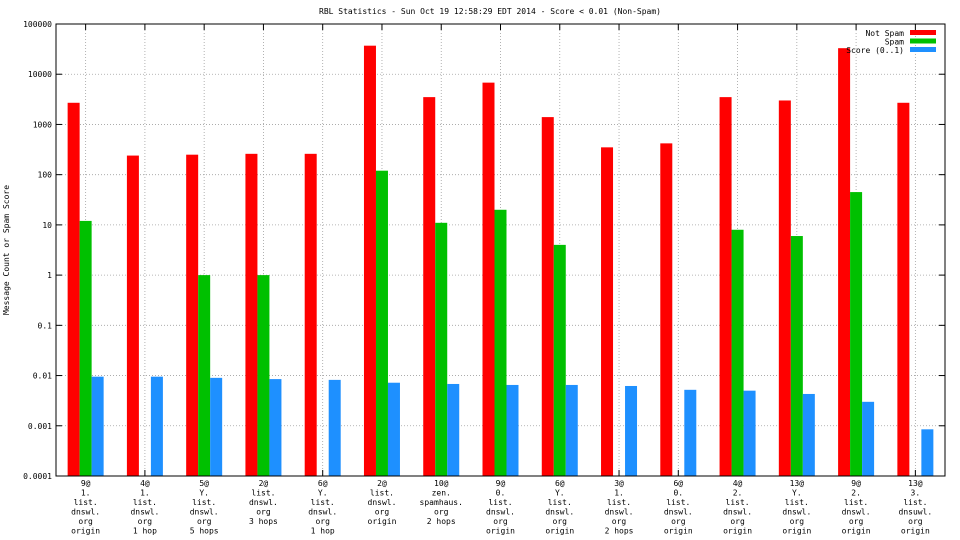 The height and width of the screenshot is (540, 960). I want to click on x-tick-label-line: 13@, so click(915, 483).